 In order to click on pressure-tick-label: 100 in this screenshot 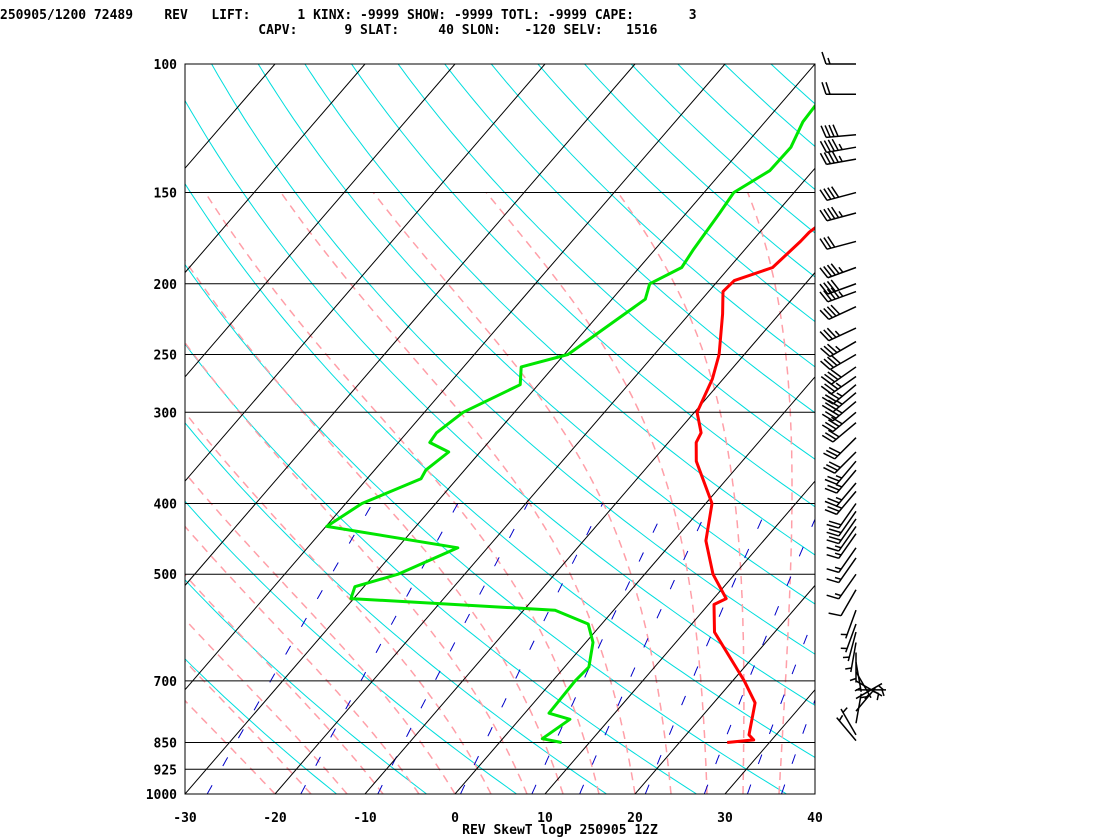, I will do `click(166, 65)`.